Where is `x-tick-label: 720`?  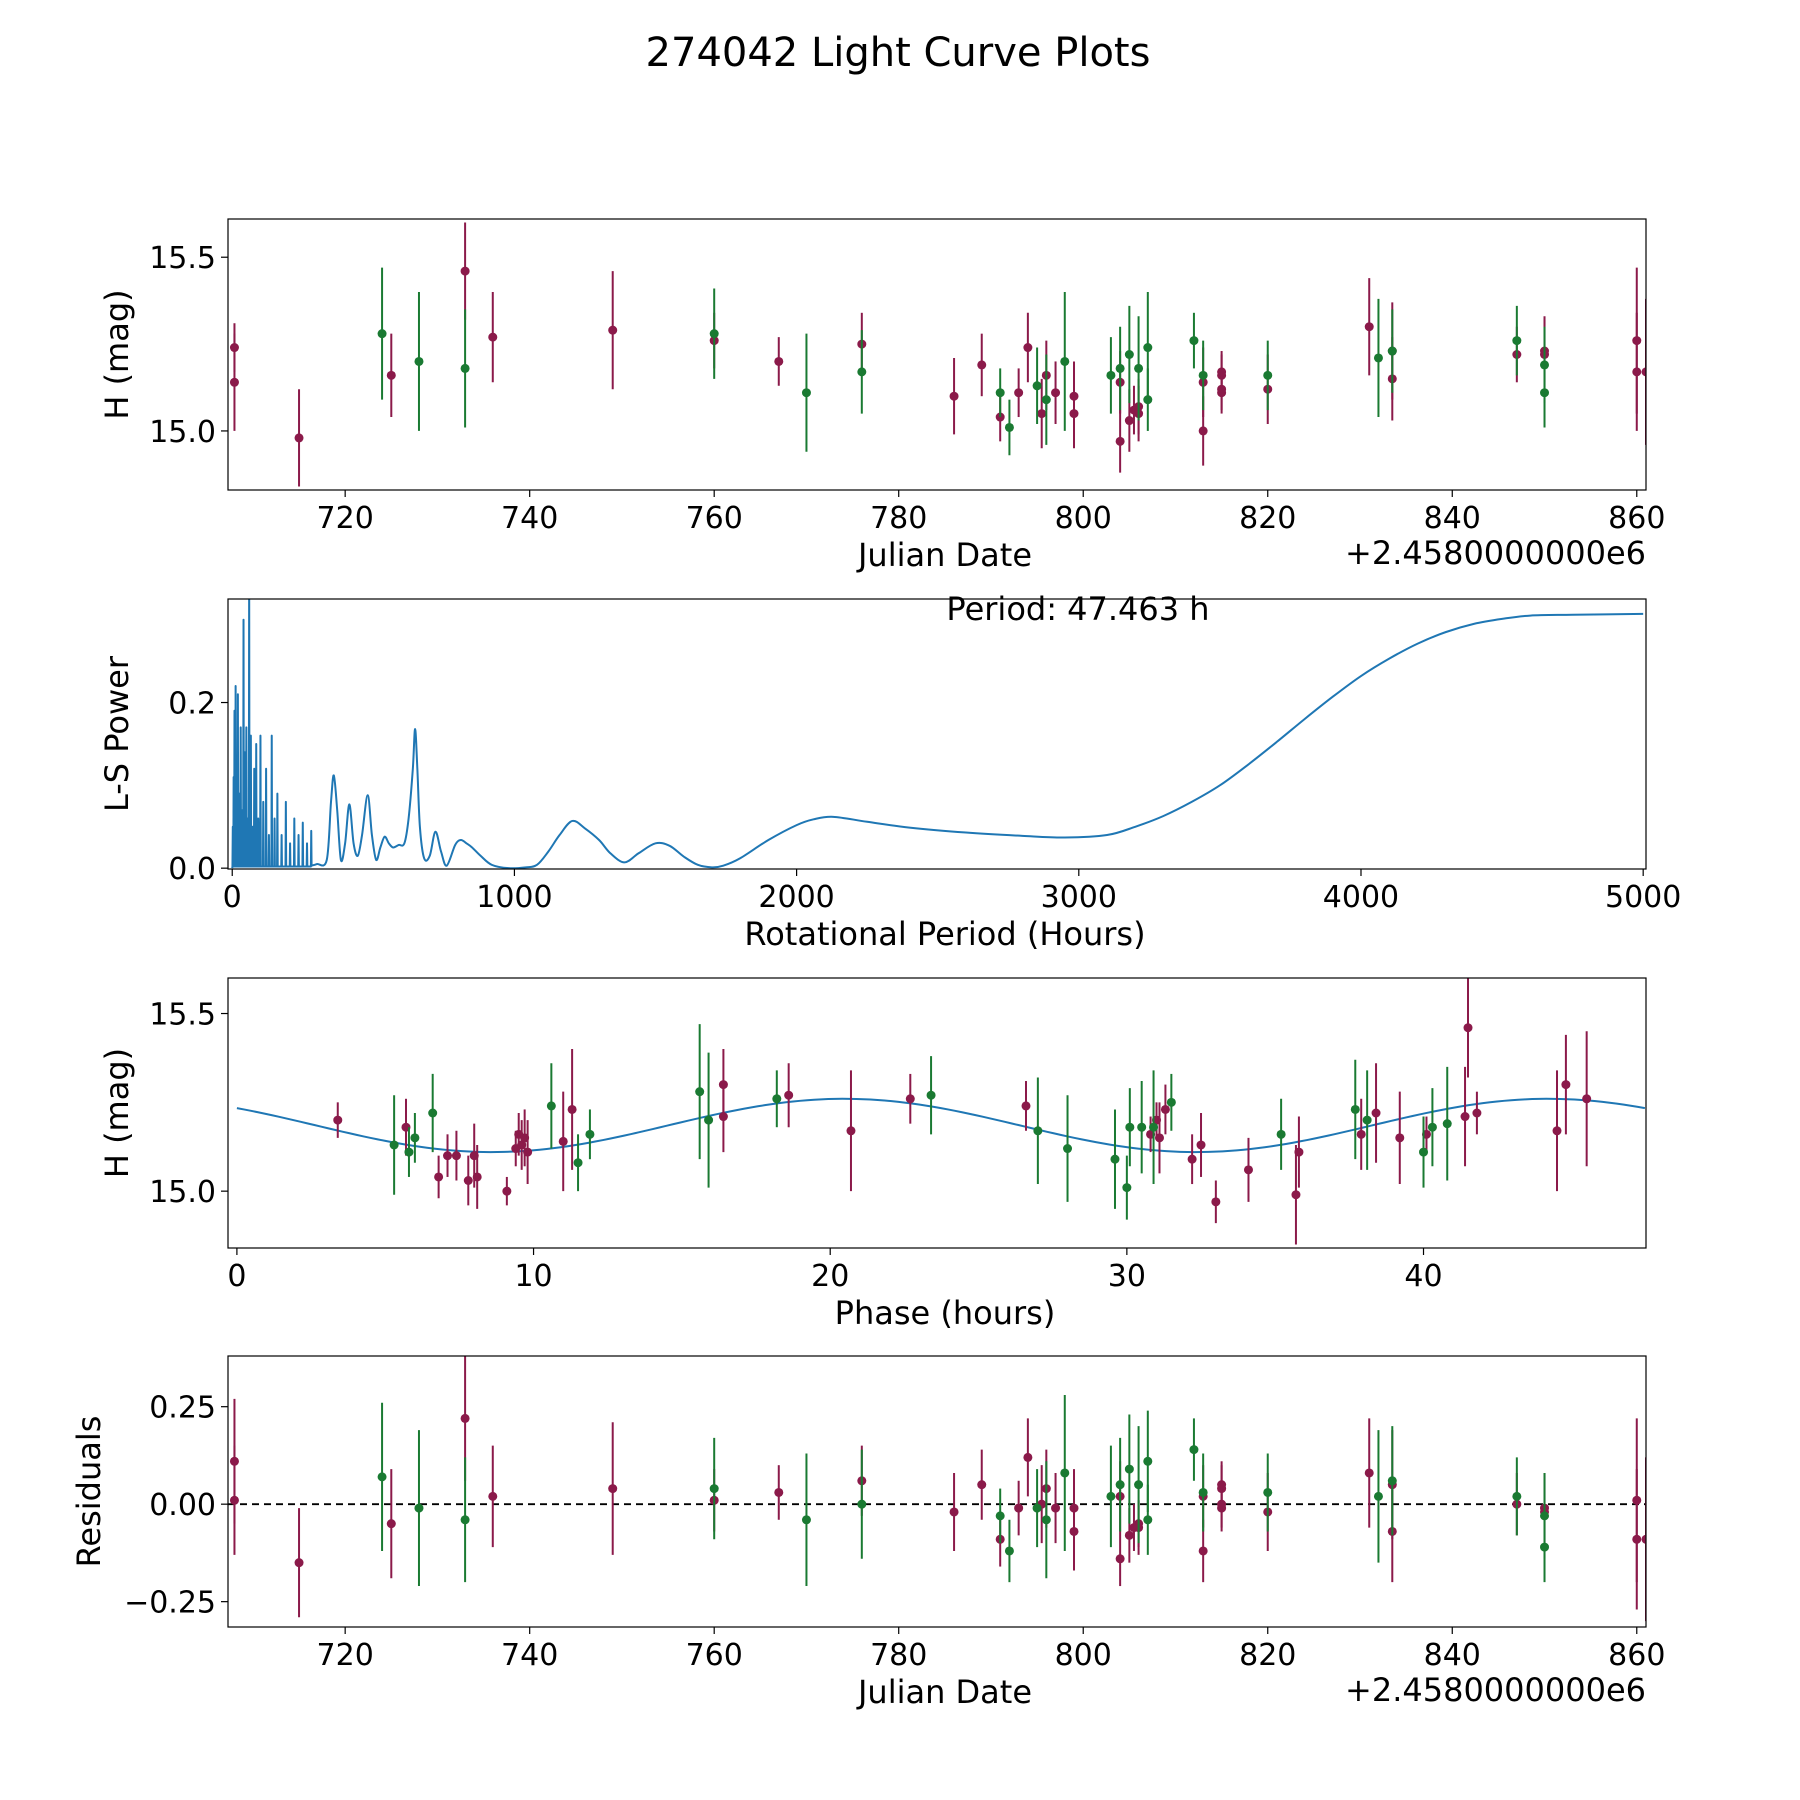
x-tick-label: 720 is located at coordinates (345, 518).